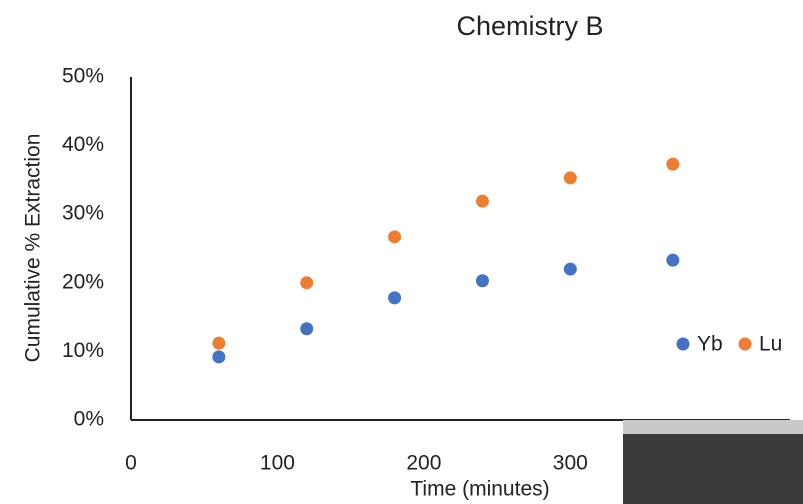  Describe the element at coordinates (529, 26) in the screenshot. I see `chart-title: Chemistry B` at that location.